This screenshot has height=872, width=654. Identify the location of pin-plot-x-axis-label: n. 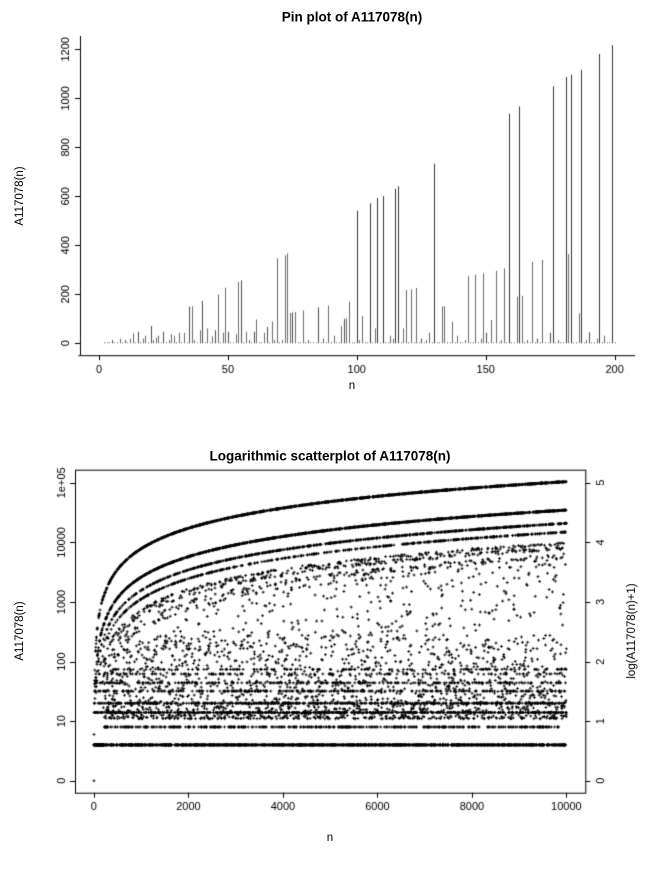
(352, 386).